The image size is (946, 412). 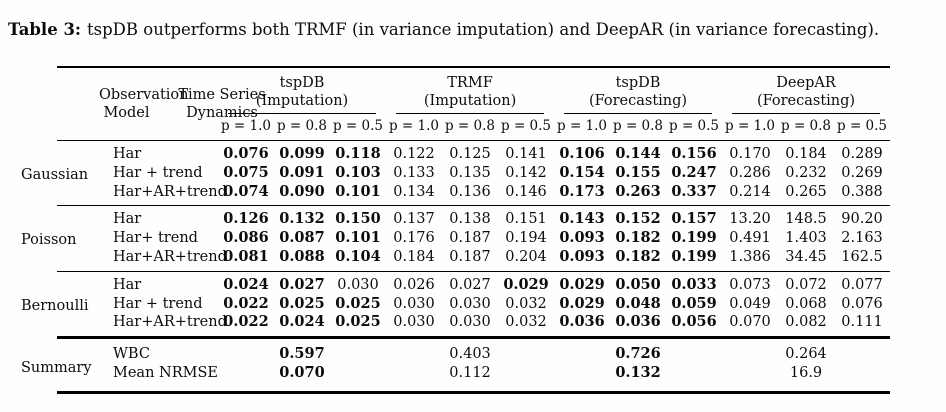 What do you see at coordinates (358, 153) in the screenshot?
I see `metric-value: 0.118` at bounding box center [358, 153].